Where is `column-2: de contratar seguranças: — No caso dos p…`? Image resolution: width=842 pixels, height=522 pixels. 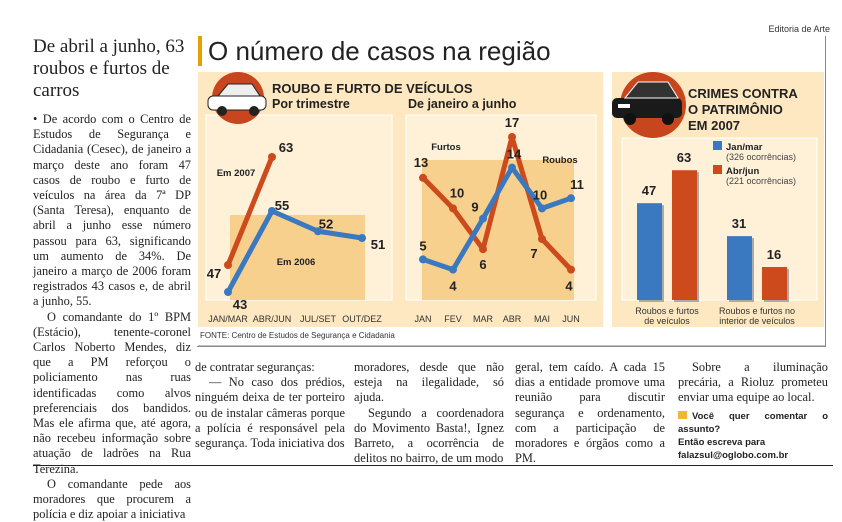
column-2: de contratar seguranças: — No caso dos p… is located at coordinates (270, 405).